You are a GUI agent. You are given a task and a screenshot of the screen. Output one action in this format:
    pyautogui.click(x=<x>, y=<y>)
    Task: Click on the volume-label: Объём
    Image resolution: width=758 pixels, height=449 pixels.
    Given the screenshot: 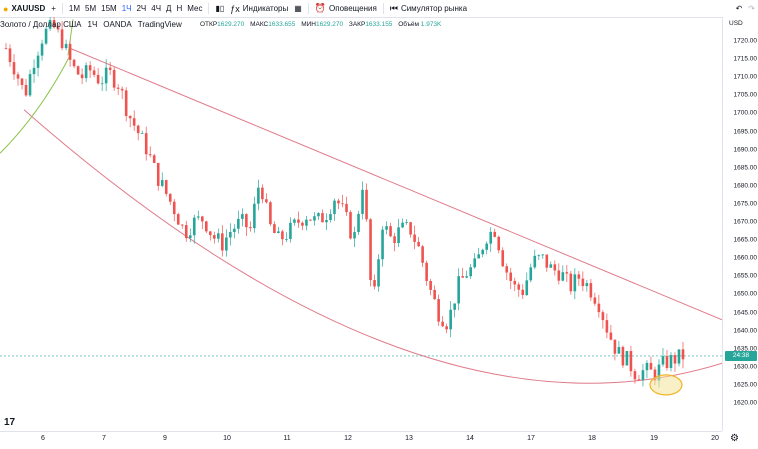 What is the action you would take?
    pyautogui.click(x=408, y=24)
    